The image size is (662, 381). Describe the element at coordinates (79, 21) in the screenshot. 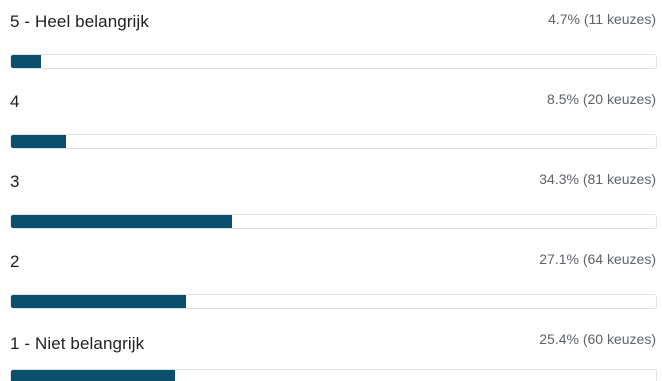

I see `option-label: 5 - Heel belangrijk` at that location.